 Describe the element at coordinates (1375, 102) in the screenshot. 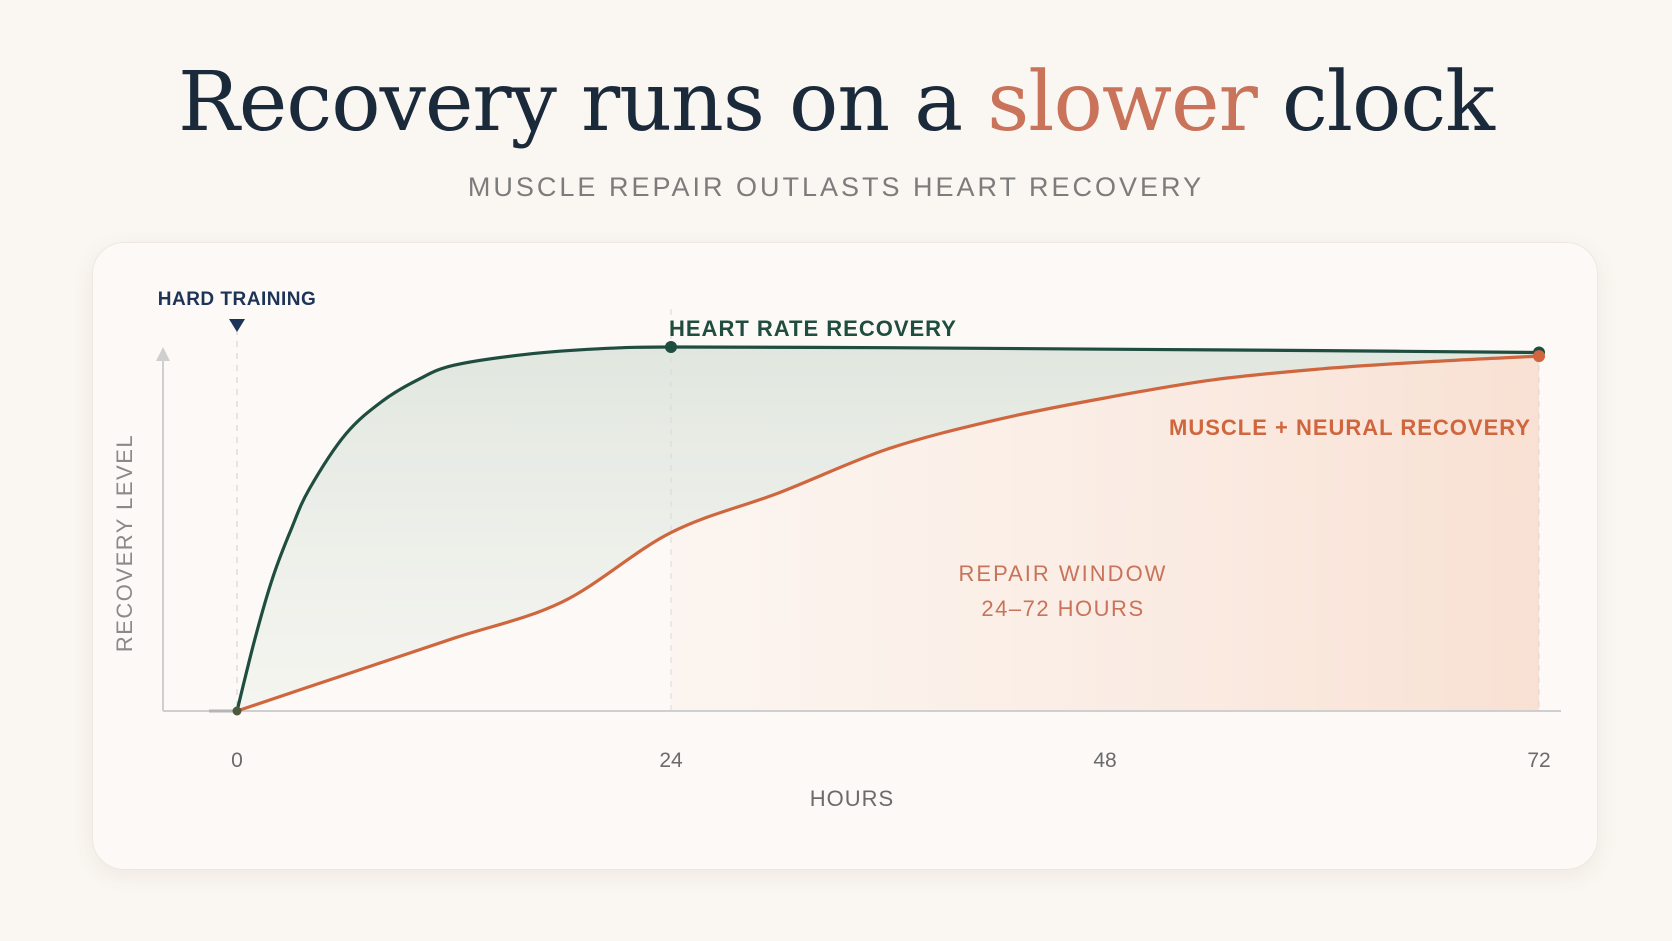

I see `title-part-2: clock` at that location.